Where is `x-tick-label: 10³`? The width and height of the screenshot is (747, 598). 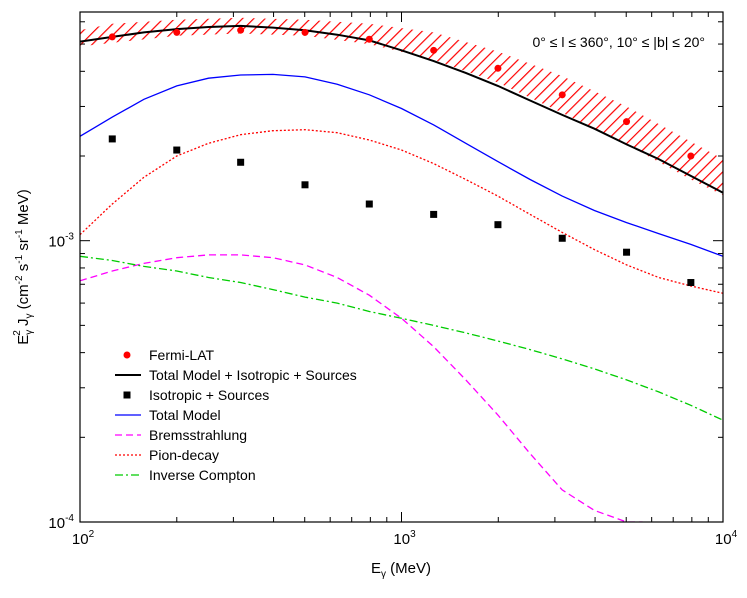
x-tick-label: 10³ is located at coordinates (404, 538).